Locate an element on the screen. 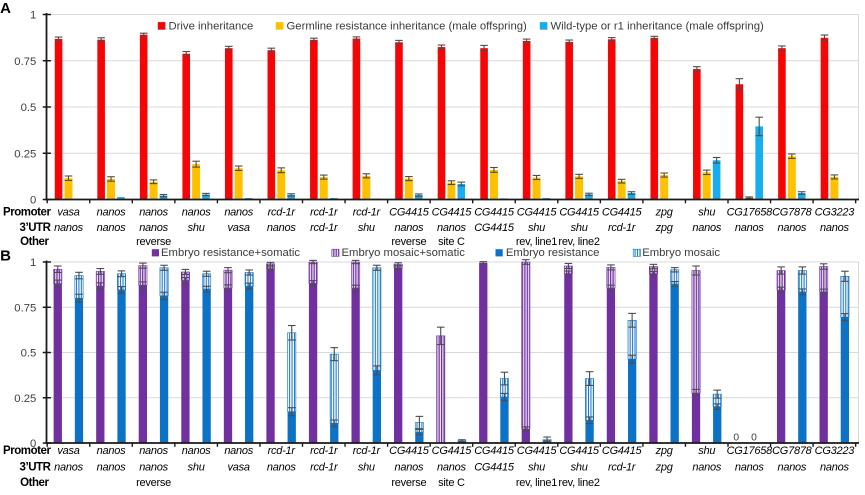 This screenshot has width=865, height=495. svg-text: A is located at coordinates (5, 8).